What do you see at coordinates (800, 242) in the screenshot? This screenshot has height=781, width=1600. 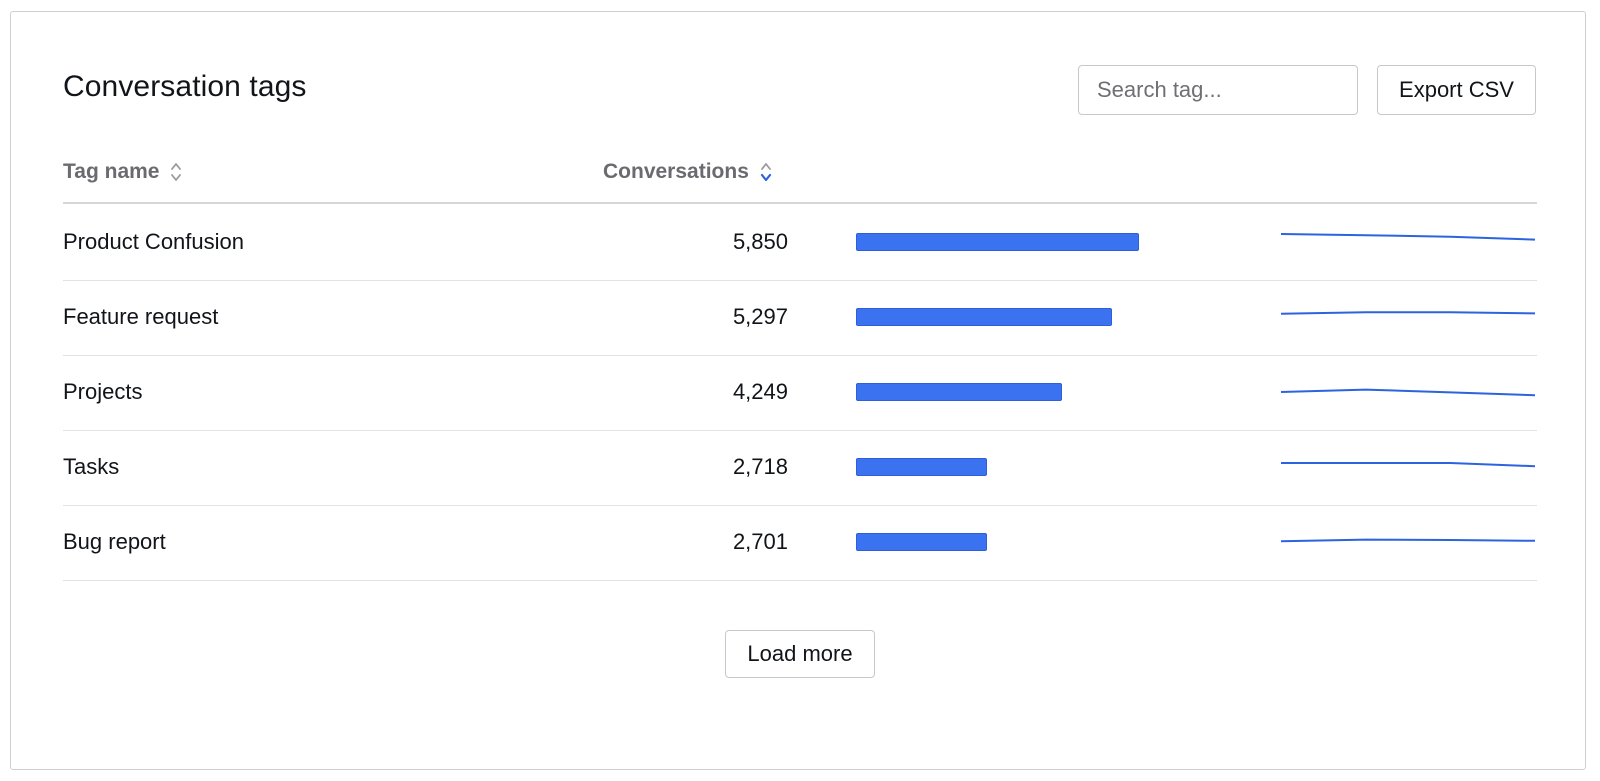 I see `table-row: Product Confusion 5,850` at bounding box center [800, 242].